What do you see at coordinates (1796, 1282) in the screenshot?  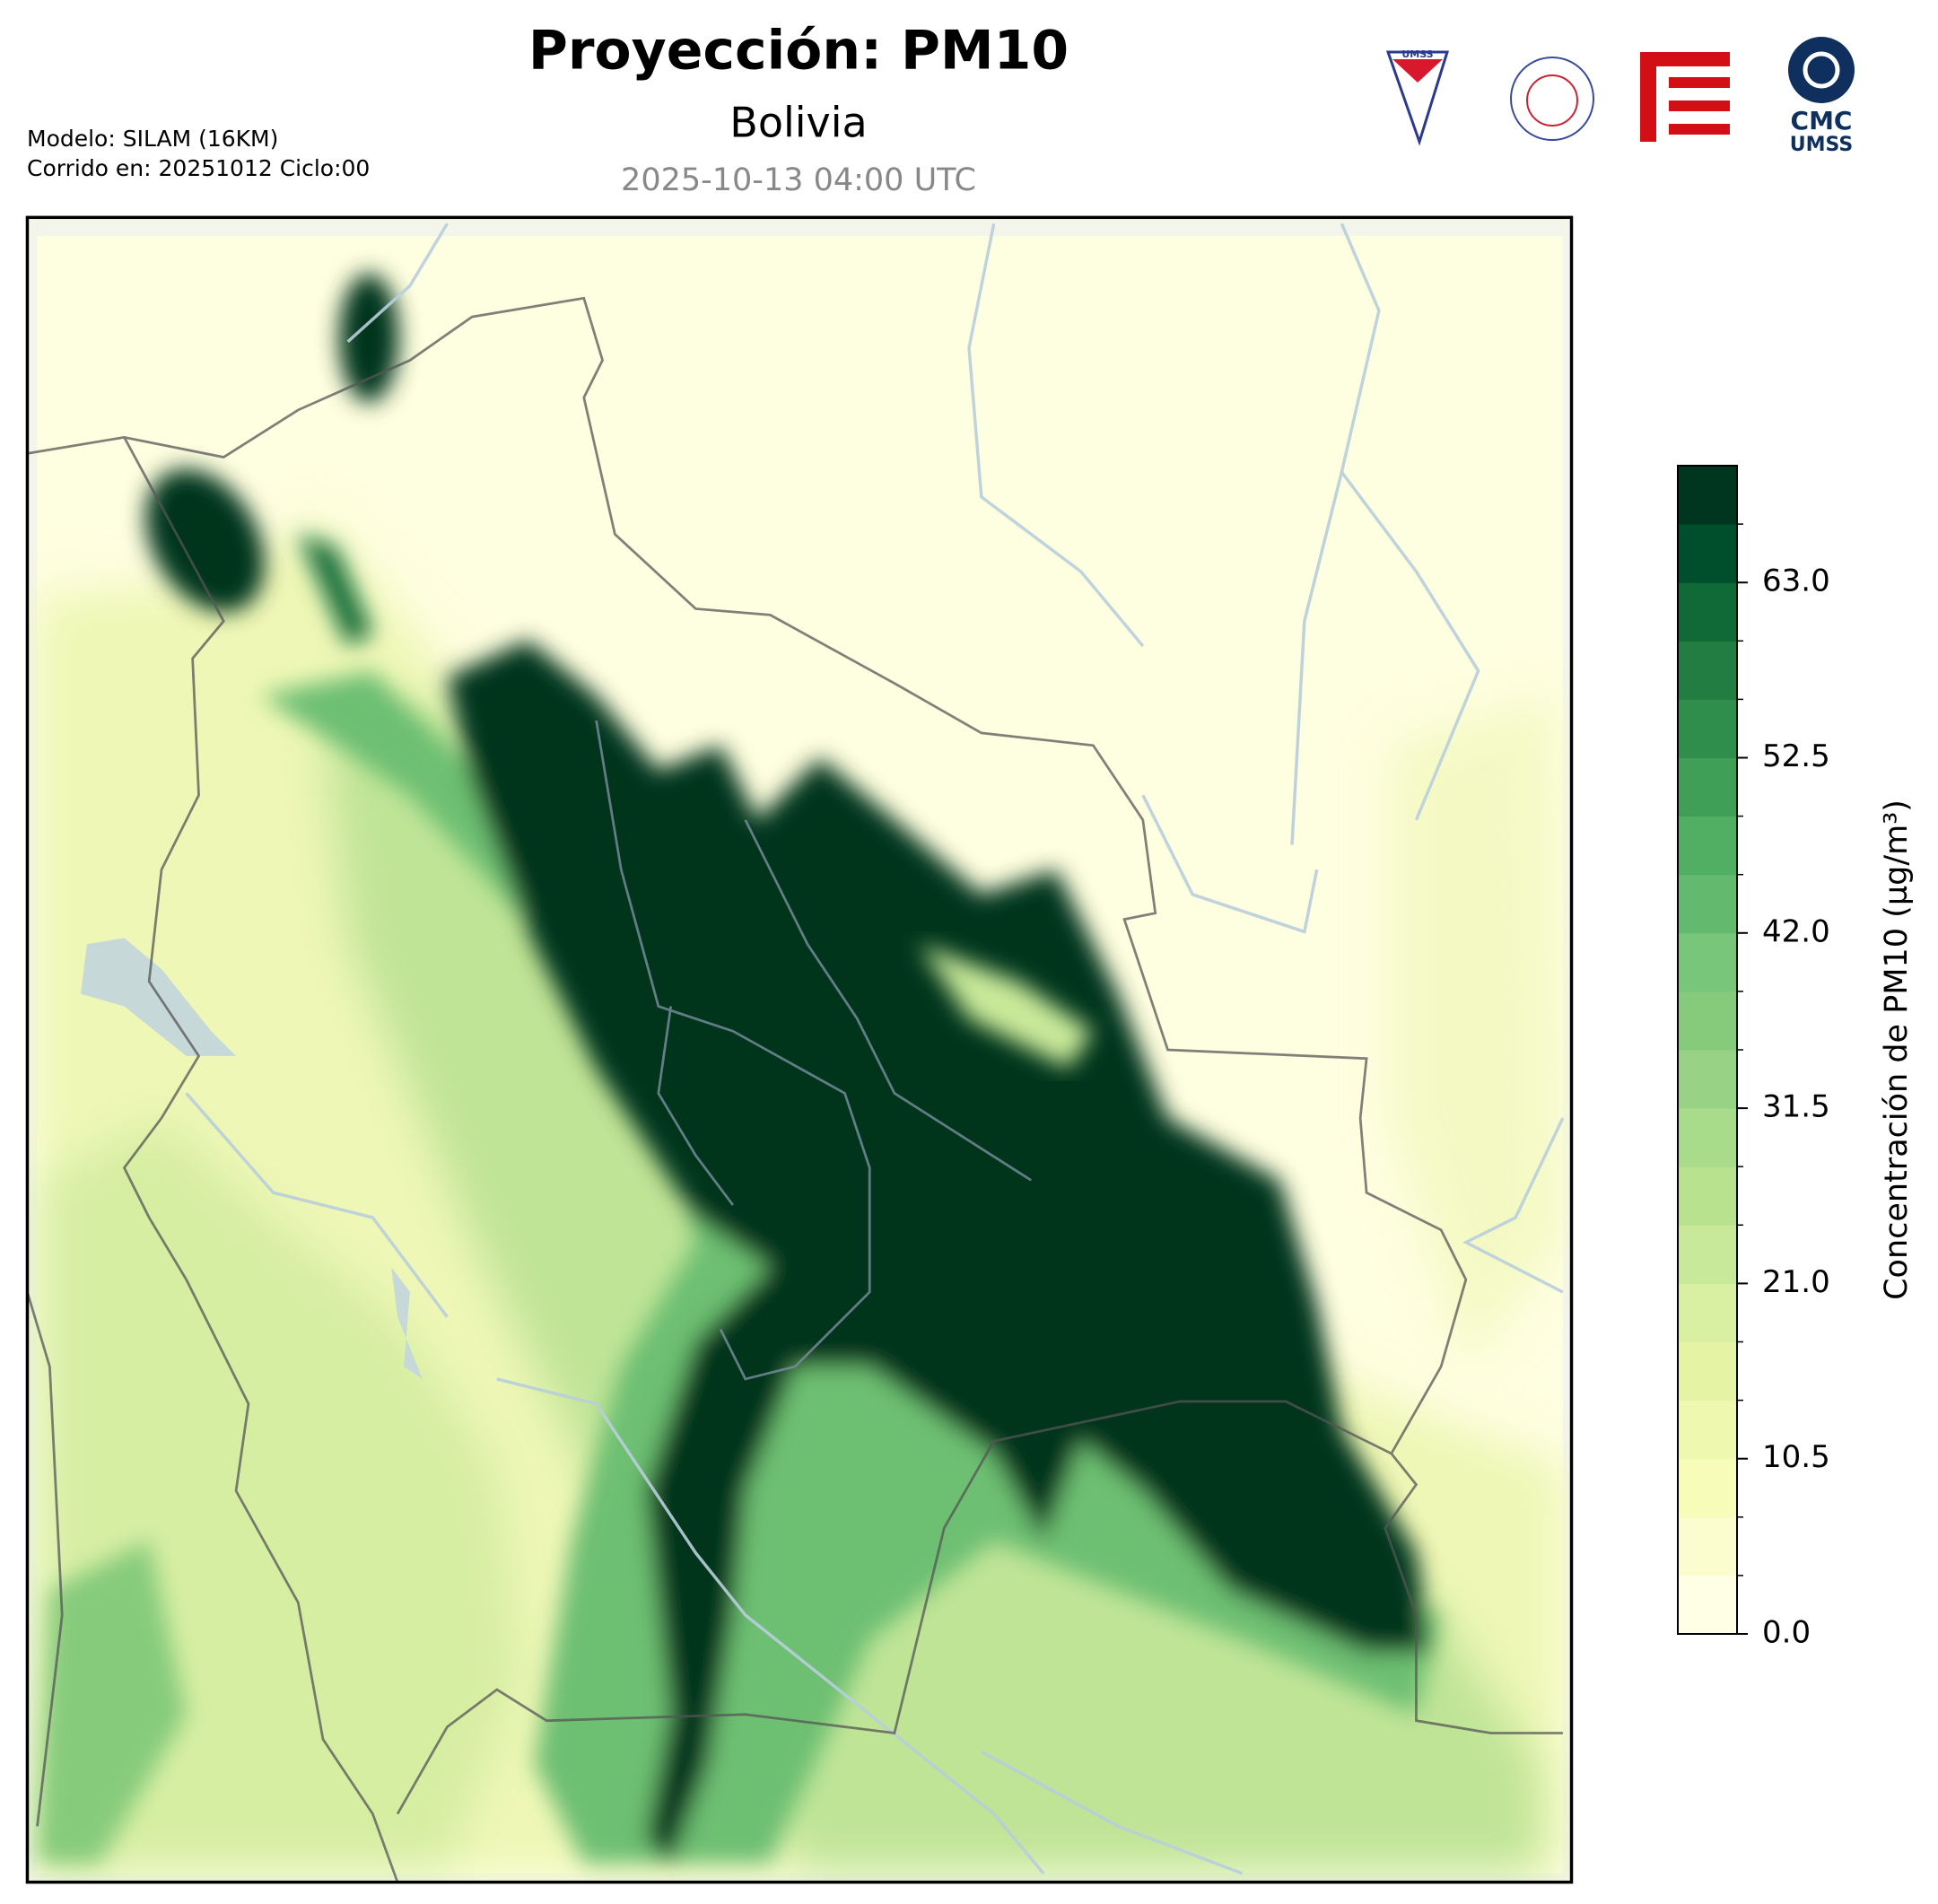 I see `colorbar-tick-label: 21.0` at bounding box center [1796, 1282].